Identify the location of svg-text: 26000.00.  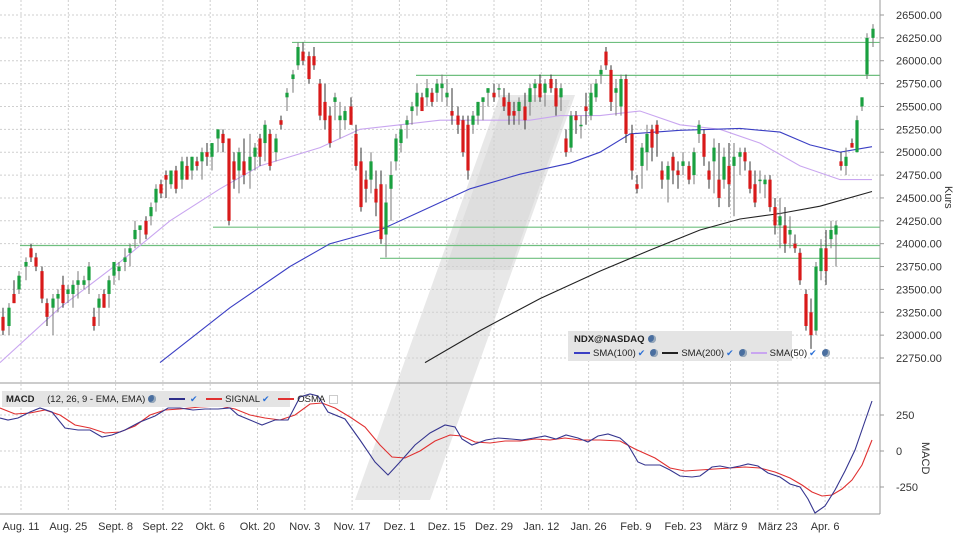
(919, 62).